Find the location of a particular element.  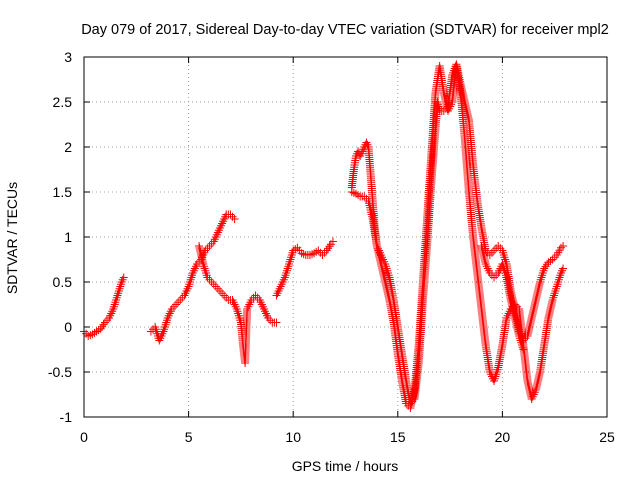

x-axis-label: GPS time / hours is located at coordinates (345, 466).